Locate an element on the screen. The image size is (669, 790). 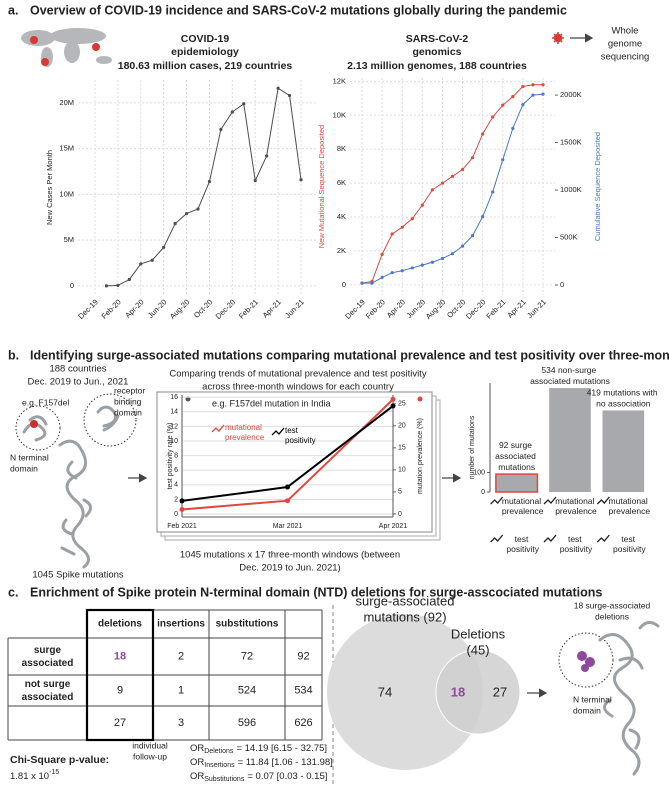
bar is located at coordinates (570, 440).